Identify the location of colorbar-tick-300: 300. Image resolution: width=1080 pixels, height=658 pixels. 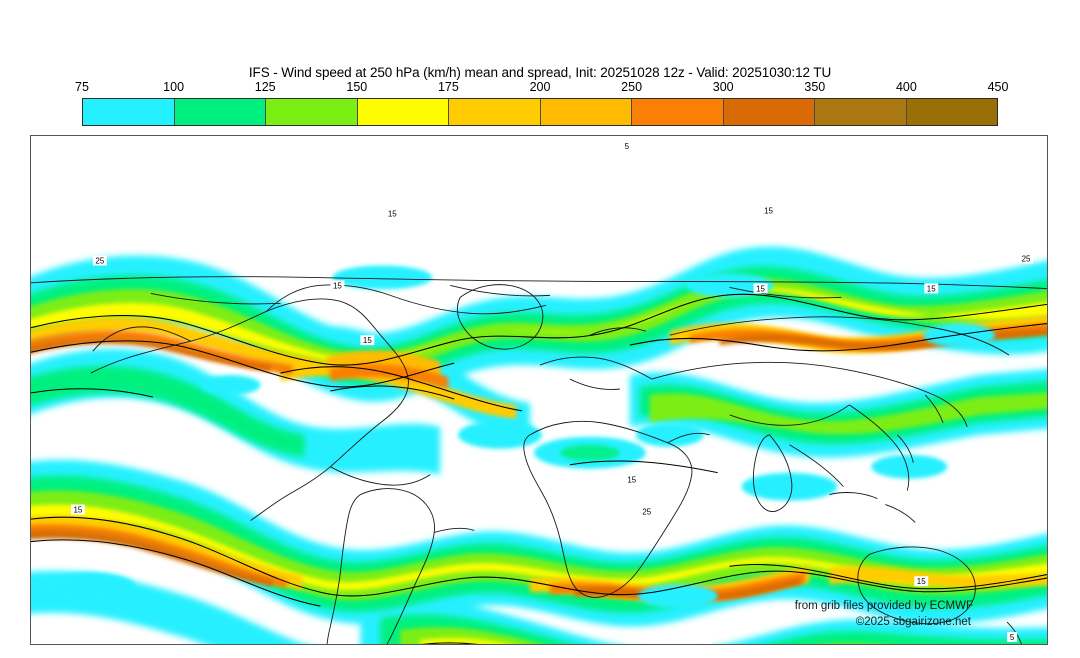
(723, 87).